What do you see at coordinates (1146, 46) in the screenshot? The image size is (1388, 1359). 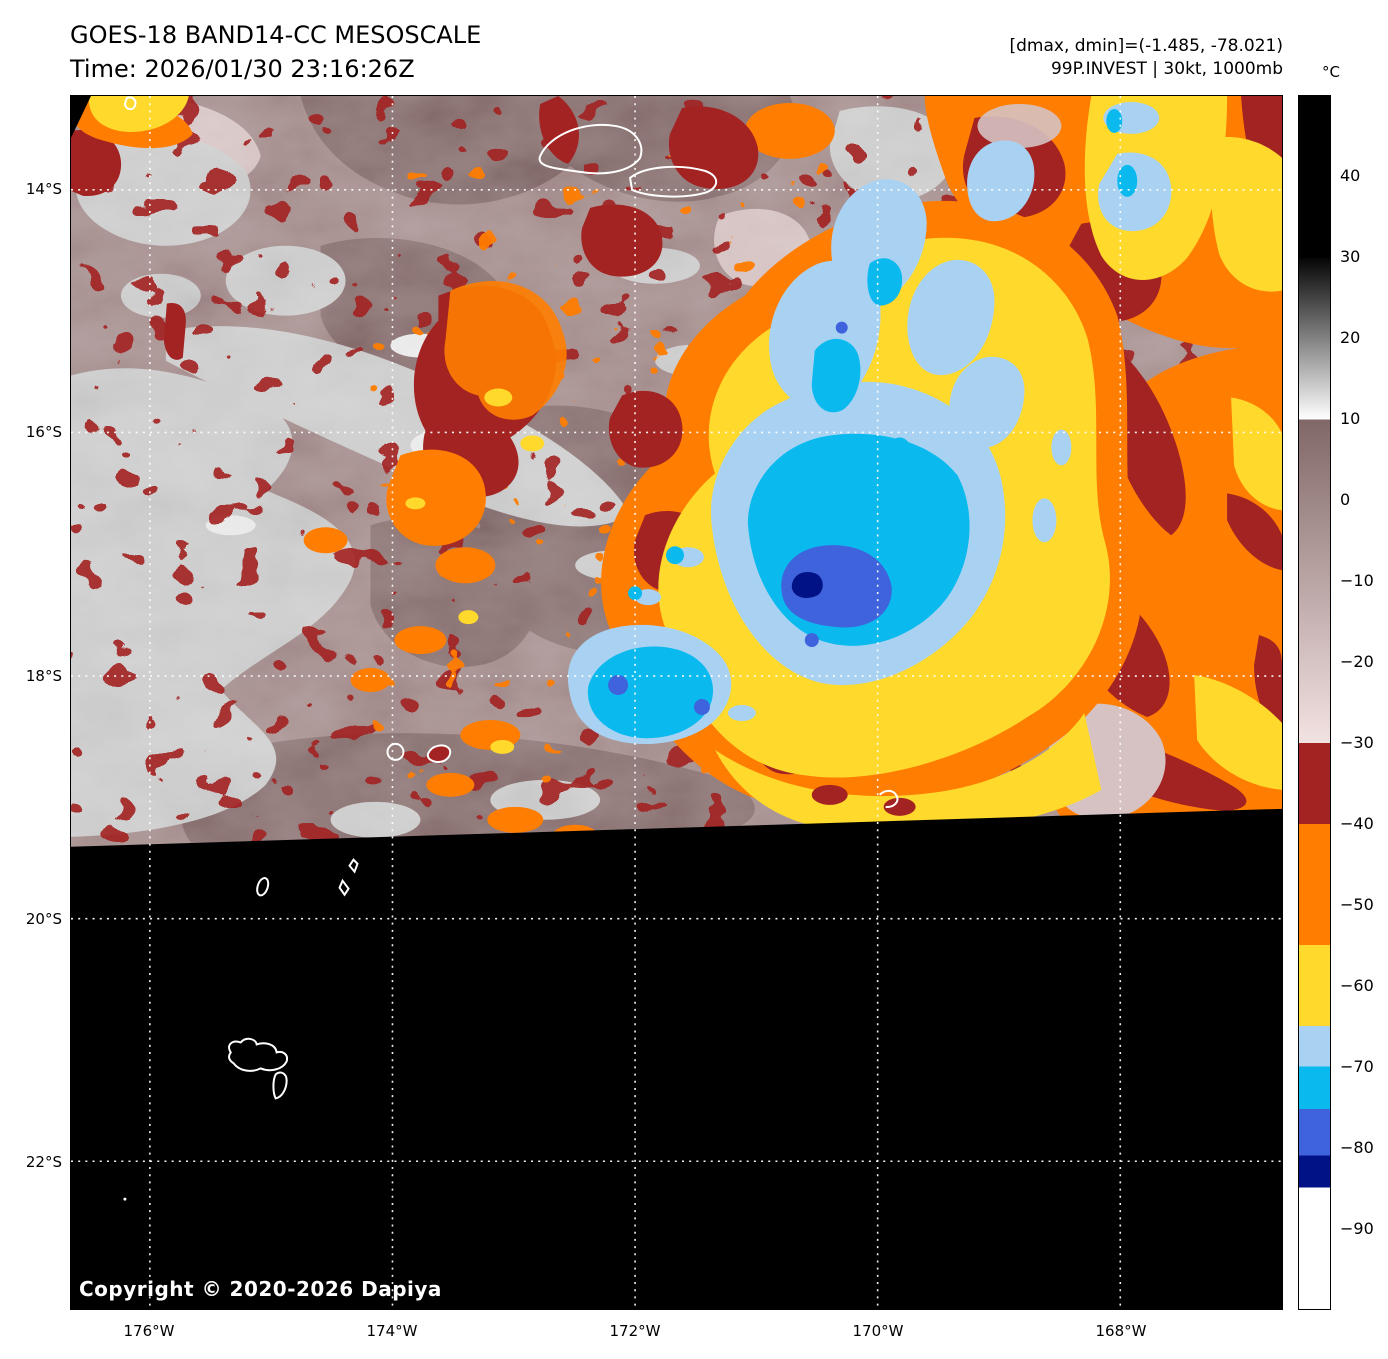 I see `dmax-dmin-readout: [dmax, dmin]=(-1.485, -78.021)` at bounding box center [1146, 46].